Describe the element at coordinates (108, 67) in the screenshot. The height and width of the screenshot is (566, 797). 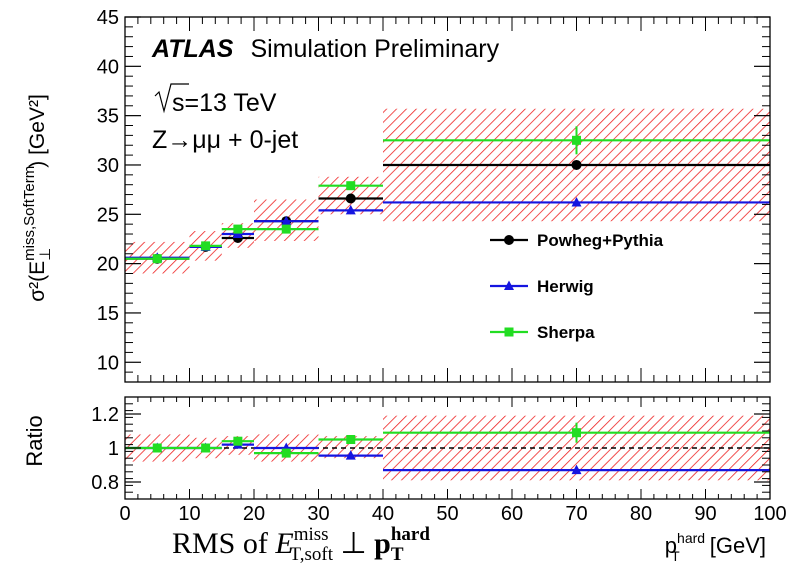
I see `y-tick-label-6: 40` at that location.